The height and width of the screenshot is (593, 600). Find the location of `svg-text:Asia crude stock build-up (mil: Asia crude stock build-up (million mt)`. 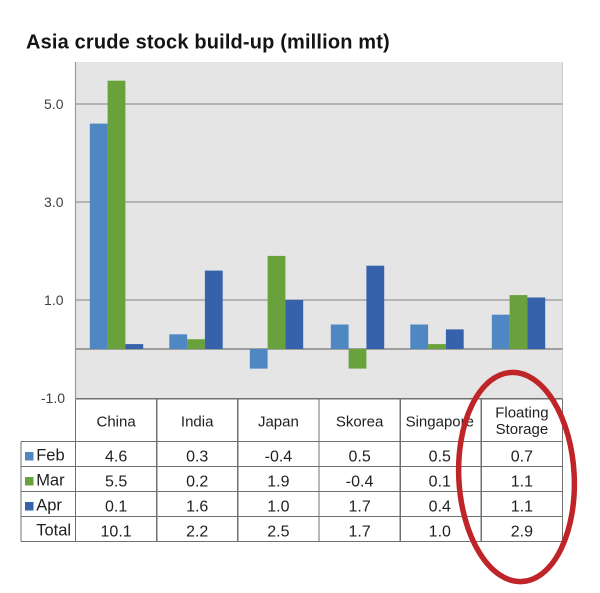

svg-text:Asia crude stock build-up (mil: Asia crude stock build-up (million mt) is located at coordinates (208, 43).